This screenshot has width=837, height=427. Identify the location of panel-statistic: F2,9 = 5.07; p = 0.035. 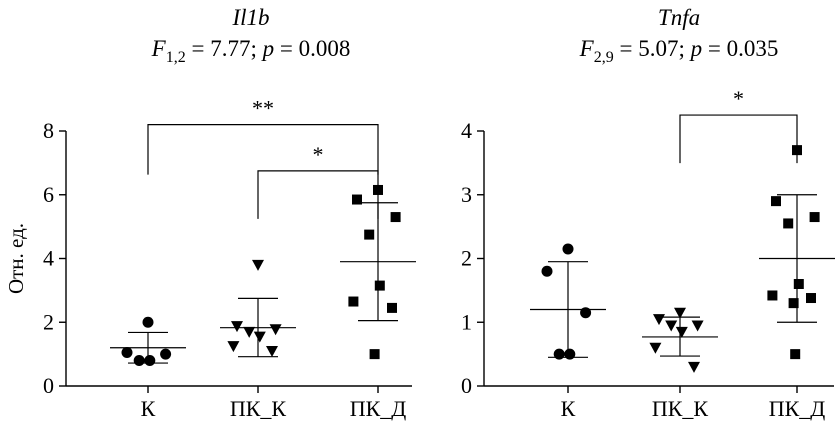
(679, 51).